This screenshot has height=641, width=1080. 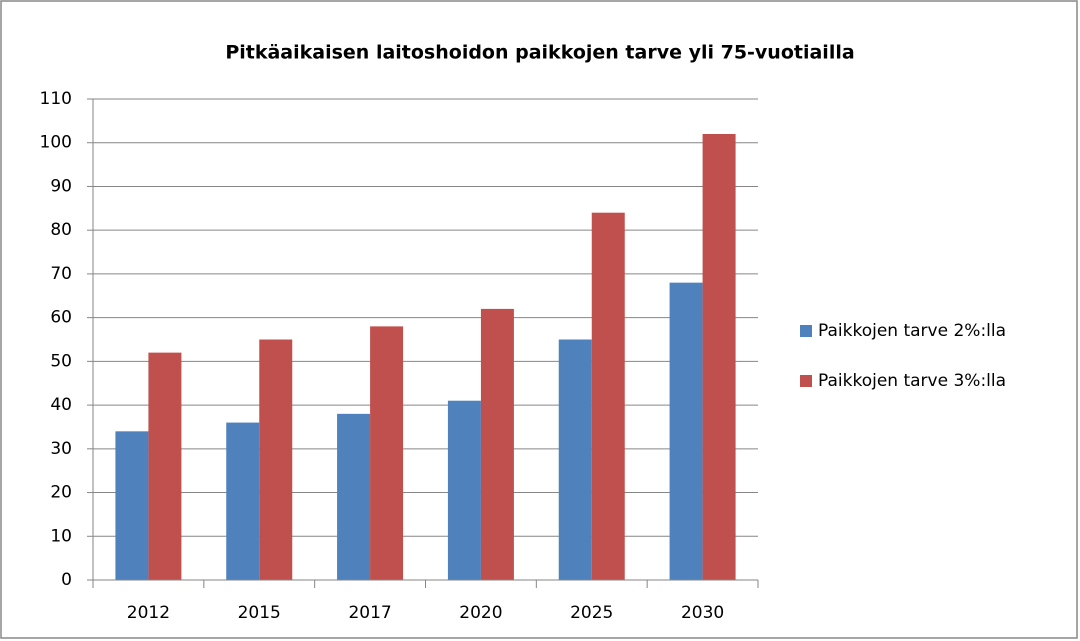 I want to click on legend-label: Paikkojen tarve 2%:lla, so click(x=912, y=331).